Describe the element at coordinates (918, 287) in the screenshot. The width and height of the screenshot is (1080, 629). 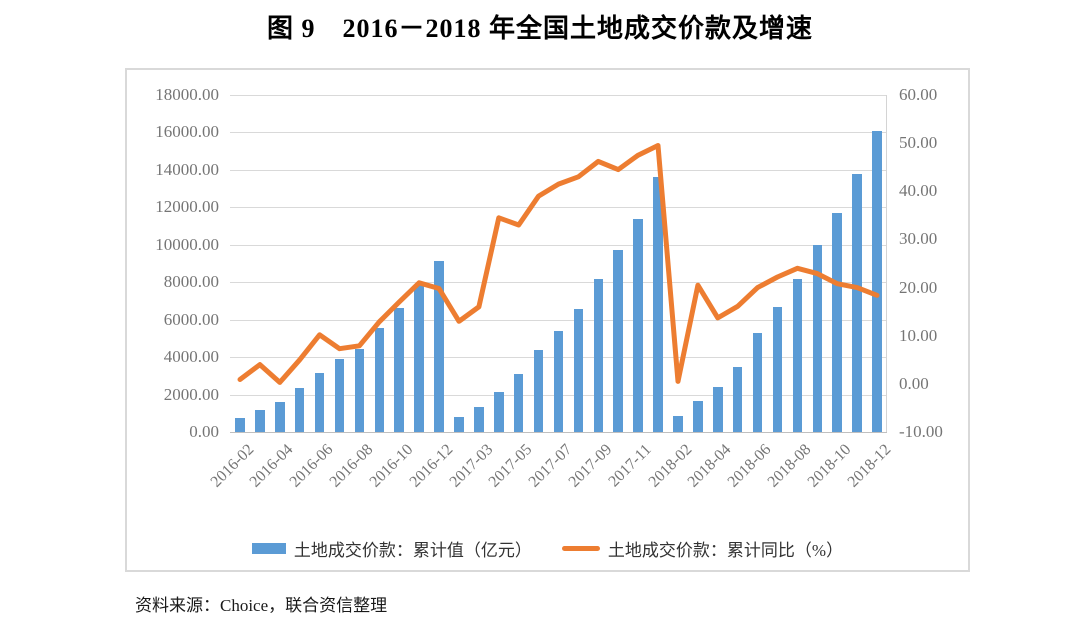
I see `right-axis-tick-label: 20.00` at that location.